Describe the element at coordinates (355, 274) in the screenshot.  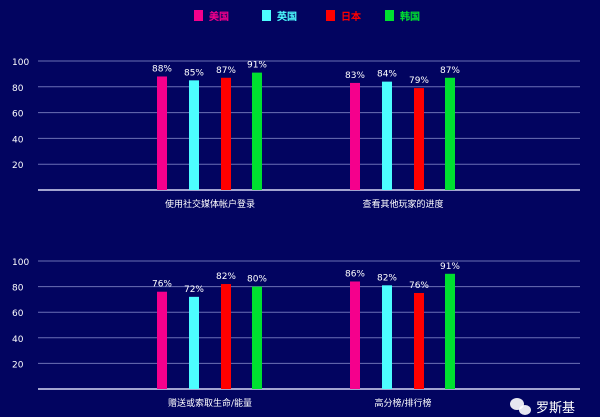
I see `data-label: 86%` at that location.